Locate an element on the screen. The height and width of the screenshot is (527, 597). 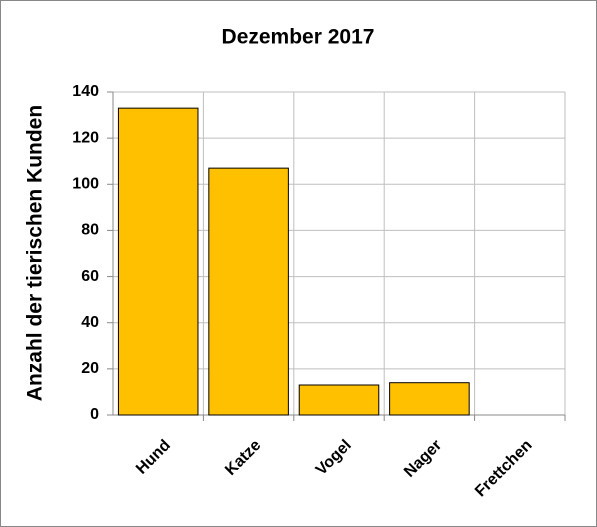
y-tick-label: 80 is located at coordinates (90, 230).